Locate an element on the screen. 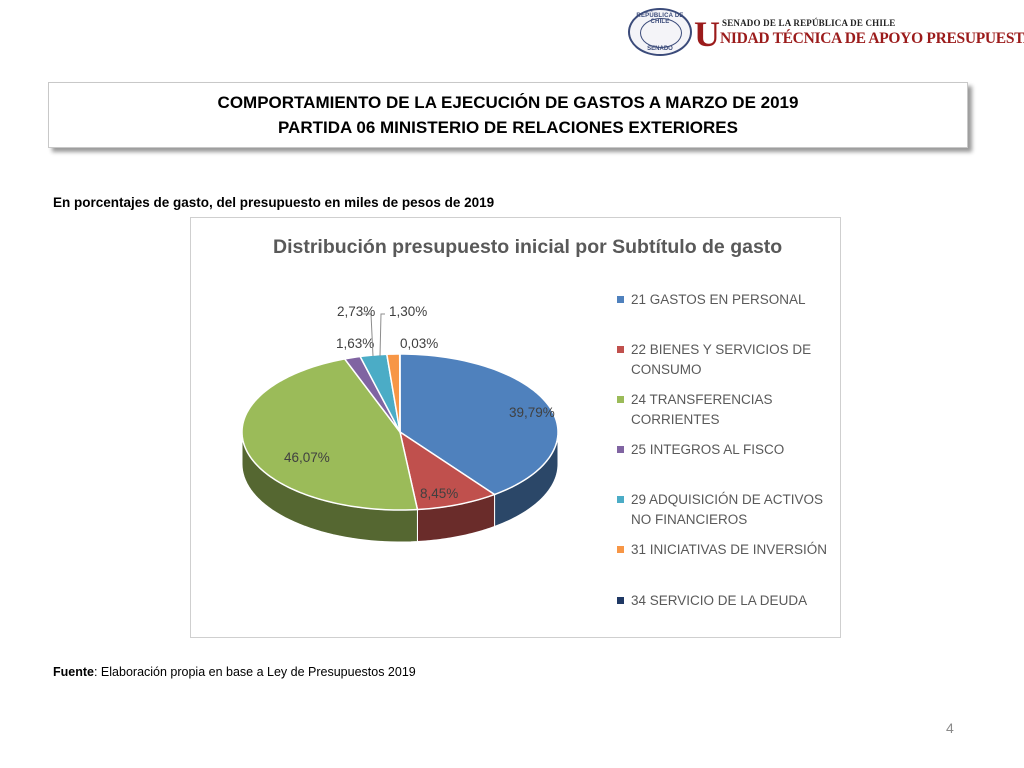  legend-label: 25 INTEGROS AL FISCO is located at coordinates (708, 449).